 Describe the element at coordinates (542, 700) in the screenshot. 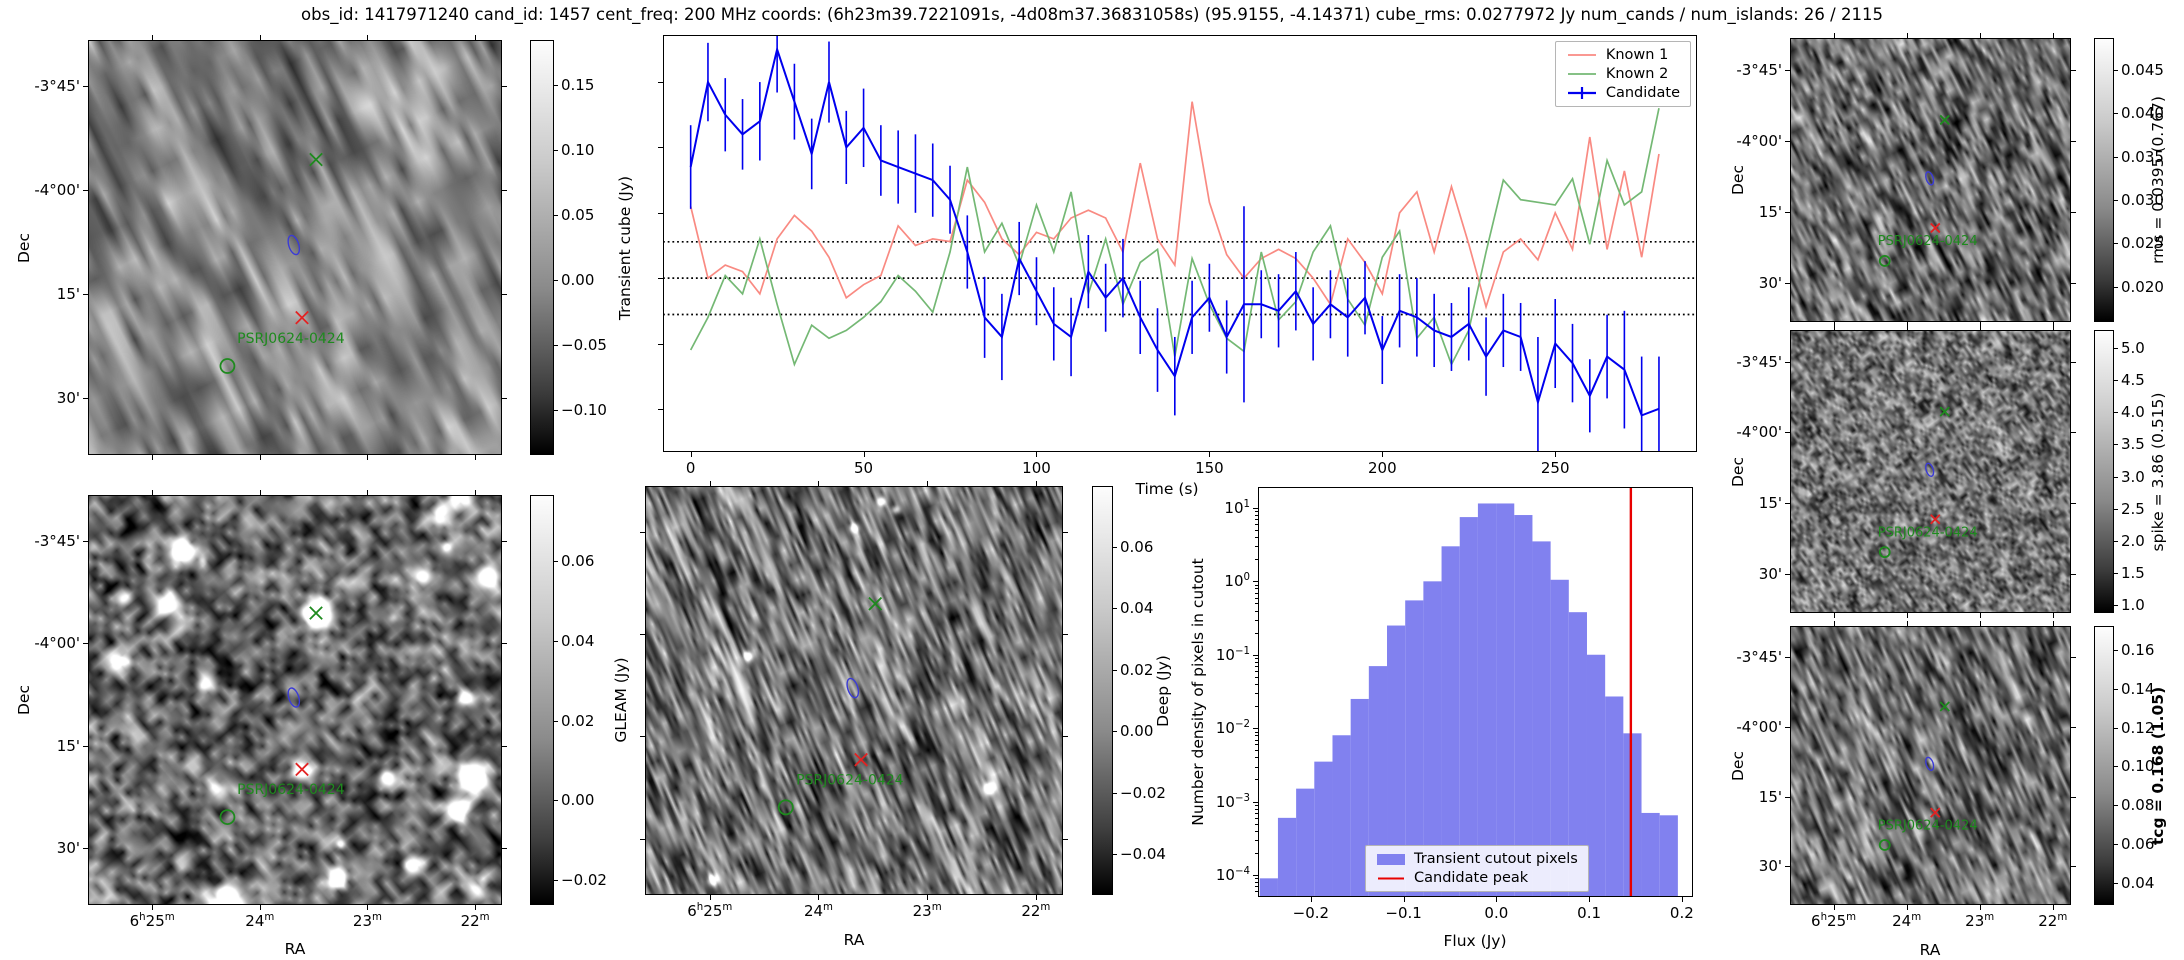

I see `colorbar-gleam` at that location.